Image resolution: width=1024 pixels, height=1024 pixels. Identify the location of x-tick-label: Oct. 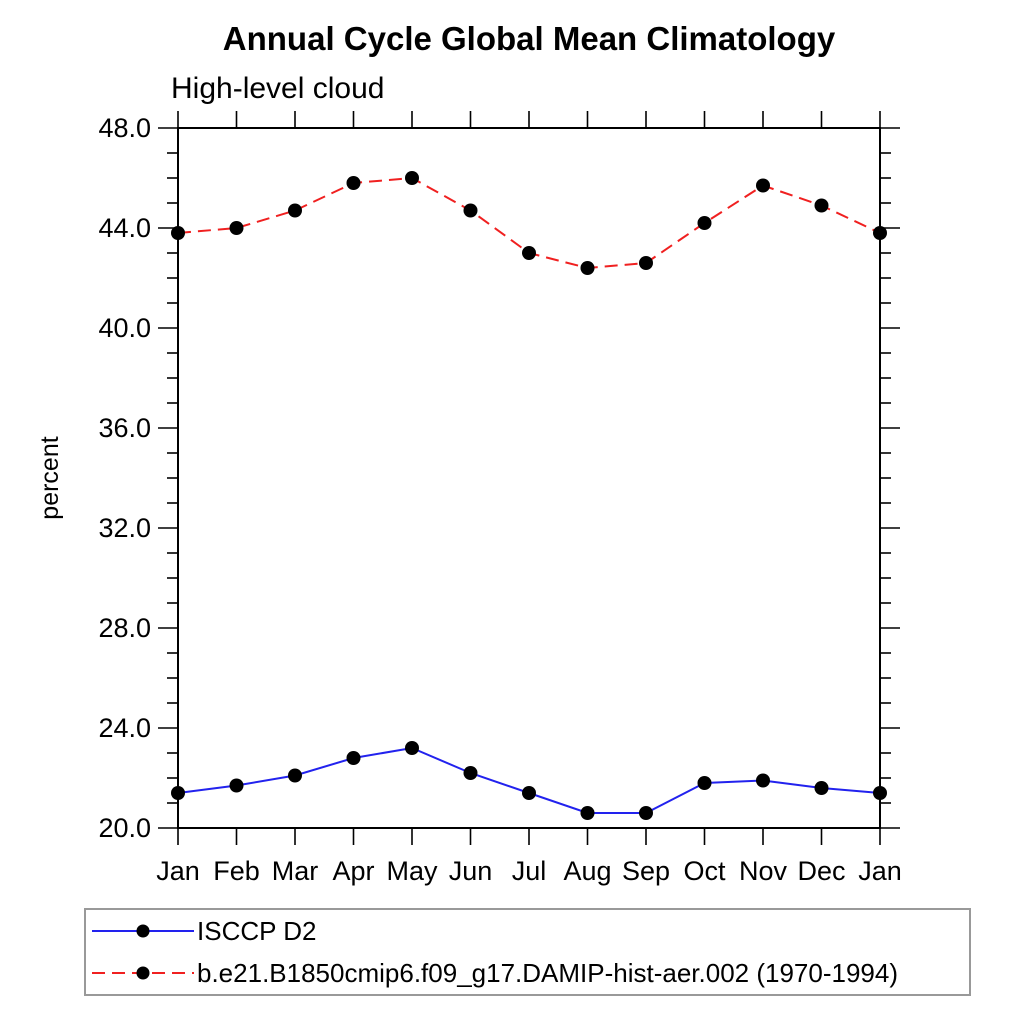
(704, 871).